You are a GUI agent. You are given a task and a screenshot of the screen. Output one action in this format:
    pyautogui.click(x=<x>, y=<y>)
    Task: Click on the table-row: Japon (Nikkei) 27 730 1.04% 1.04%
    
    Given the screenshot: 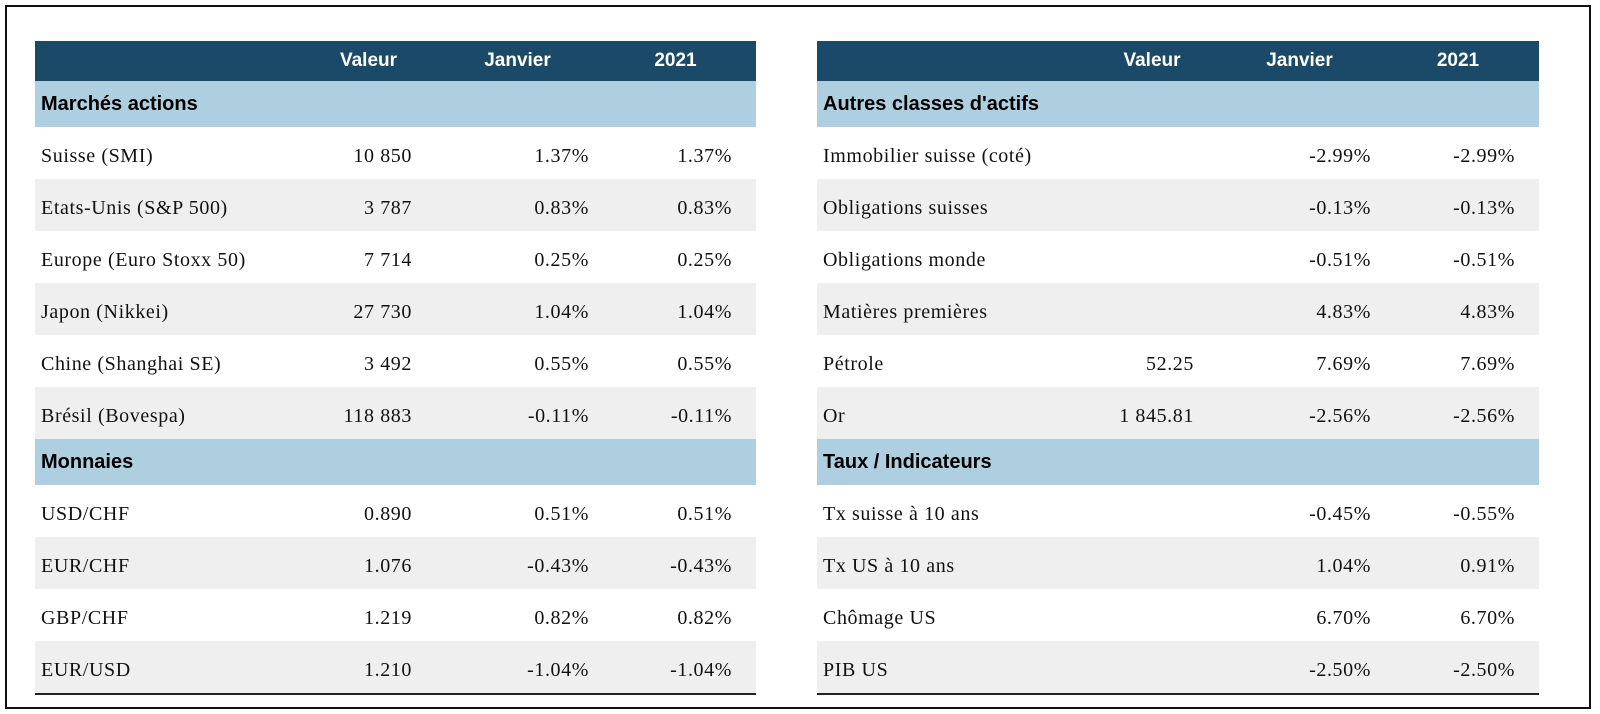 What is the action you would take?
    pyautogui.click(x=395, y=309)
    